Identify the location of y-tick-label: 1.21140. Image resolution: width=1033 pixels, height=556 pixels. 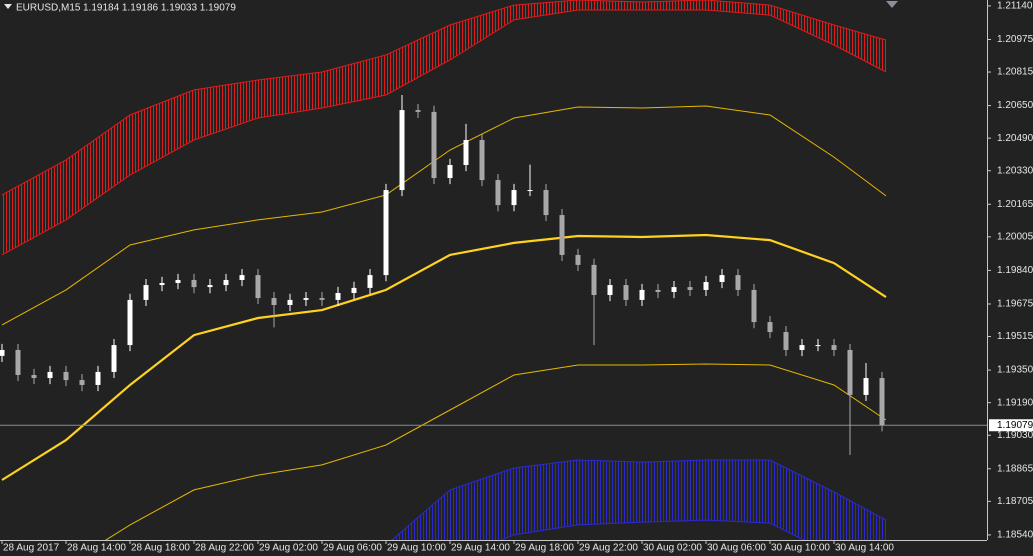
(1015, 6).